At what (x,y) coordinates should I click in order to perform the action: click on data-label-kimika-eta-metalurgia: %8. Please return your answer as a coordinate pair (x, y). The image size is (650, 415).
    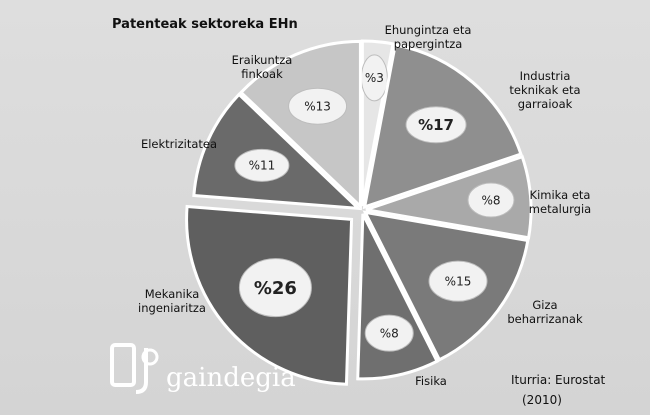
    Looking at the image, I should click on (490, 200).